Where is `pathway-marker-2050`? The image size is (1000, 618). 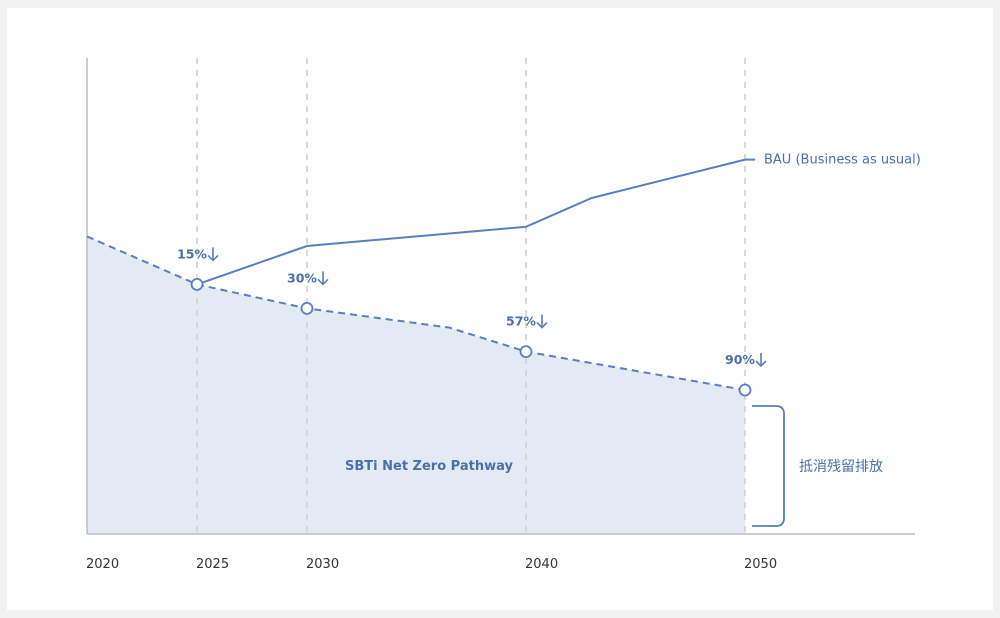
pathway-marker-2050 is located at coordinates (745, 390).